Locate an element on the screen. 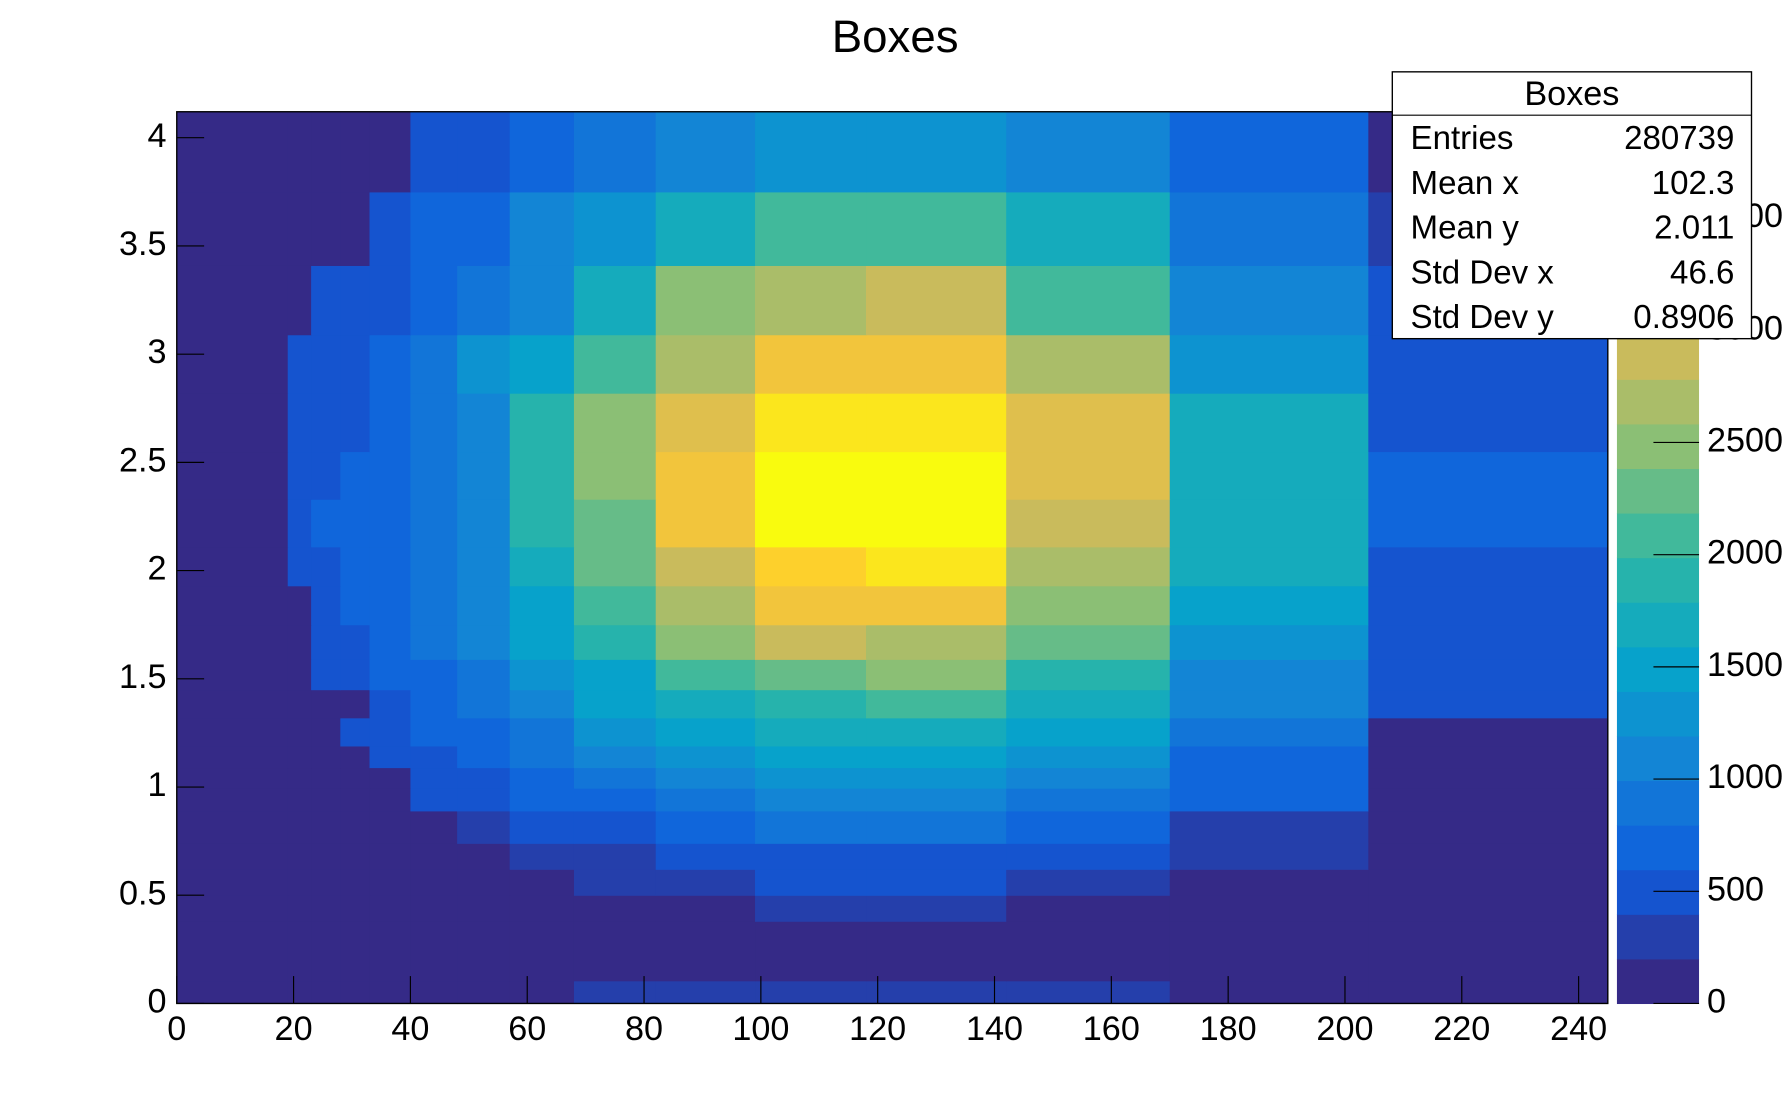 Image resolution: width=1788 pixels, height=1116 pixels. stats-label: Entries is located at coordinates (1462, 138).